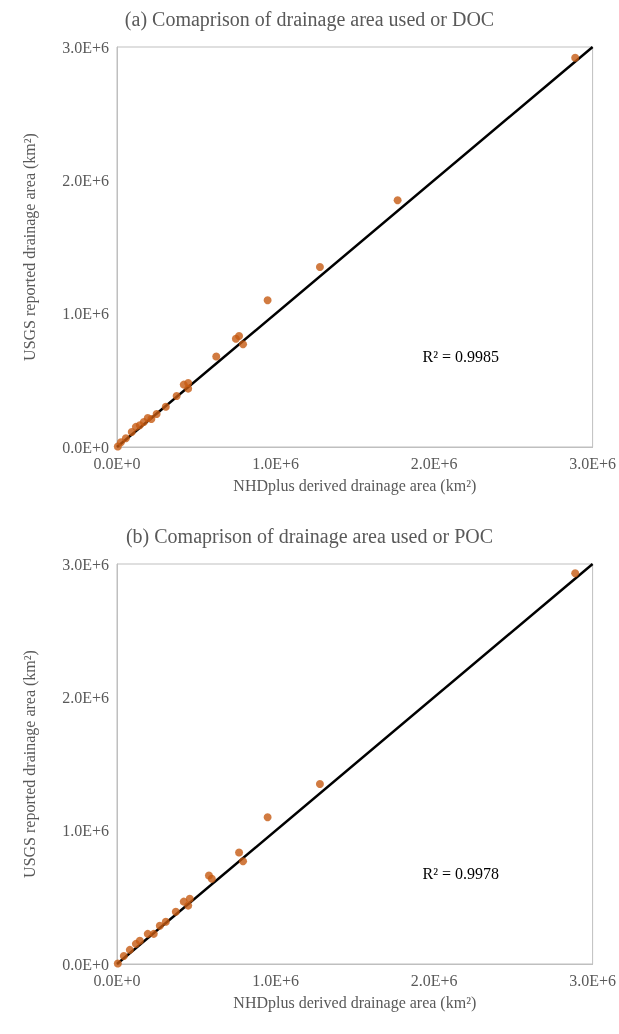 The height and width of the screenshot is (1034, 619). Describe the element at coordinates (309, 19) in the screenshot. I see `chart-title: (a) Comaprison of drainage area used or DOC` at that location.